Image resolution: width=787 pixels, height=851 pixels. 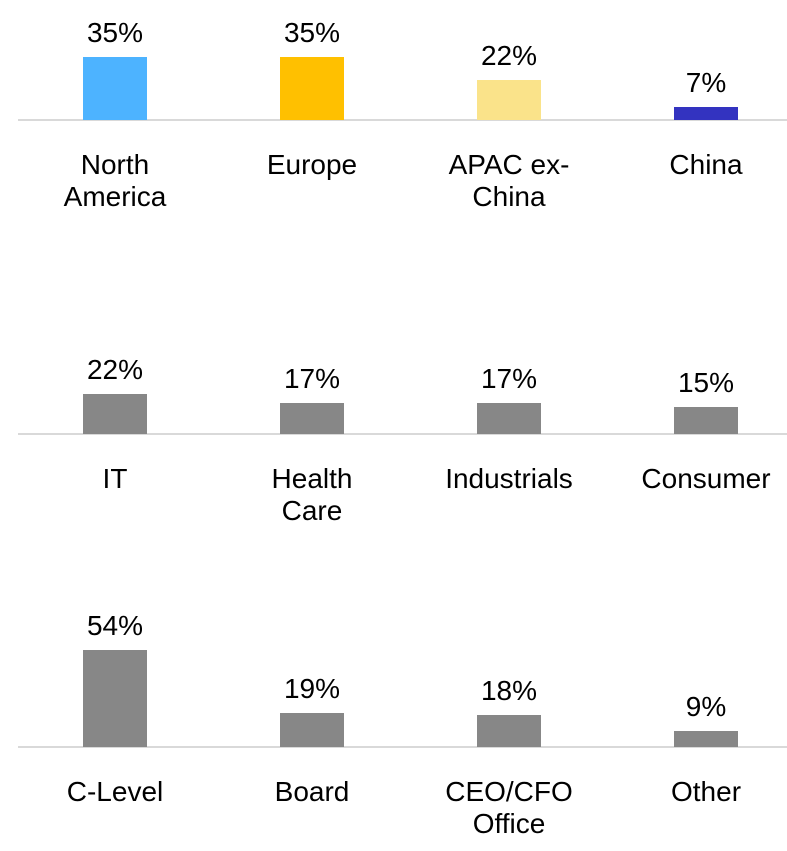 What do you see at coordinates (509, 478) in the screenshot?
I see `category-label: Industrials` at bounding box center [509, 478].